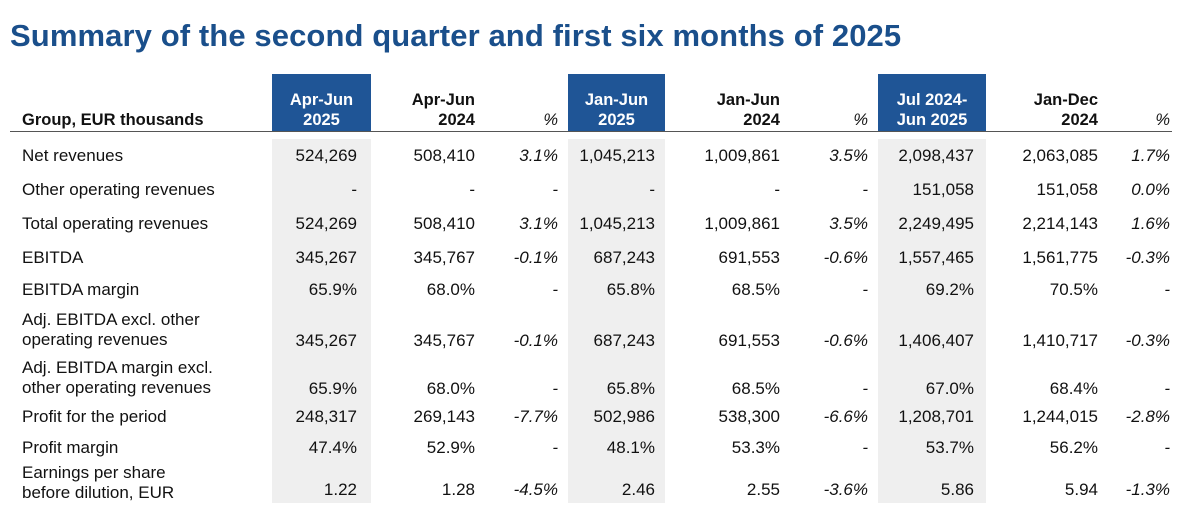 This screenshot has width=1200, height=522. I want to click on row-label: EBITDA, so click(53, 257).